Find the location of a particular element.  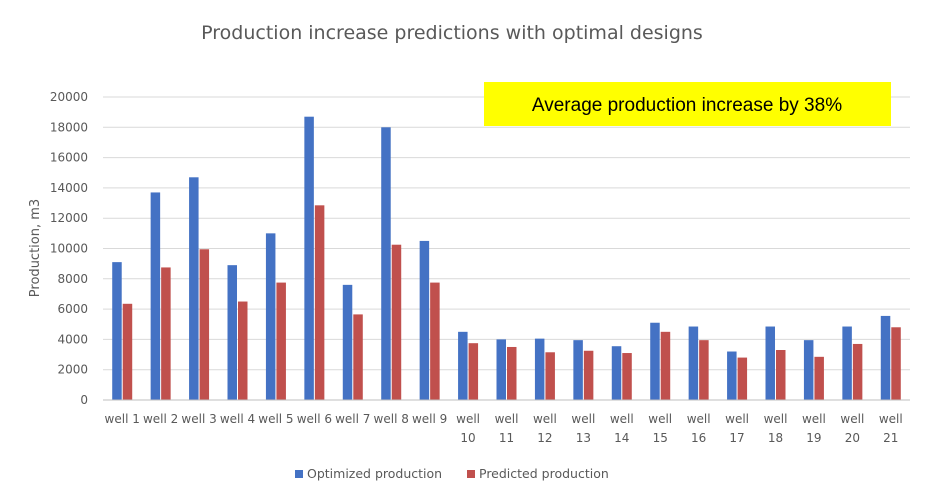

x-tick-label: well 4 is located at coordinates (237, 419).